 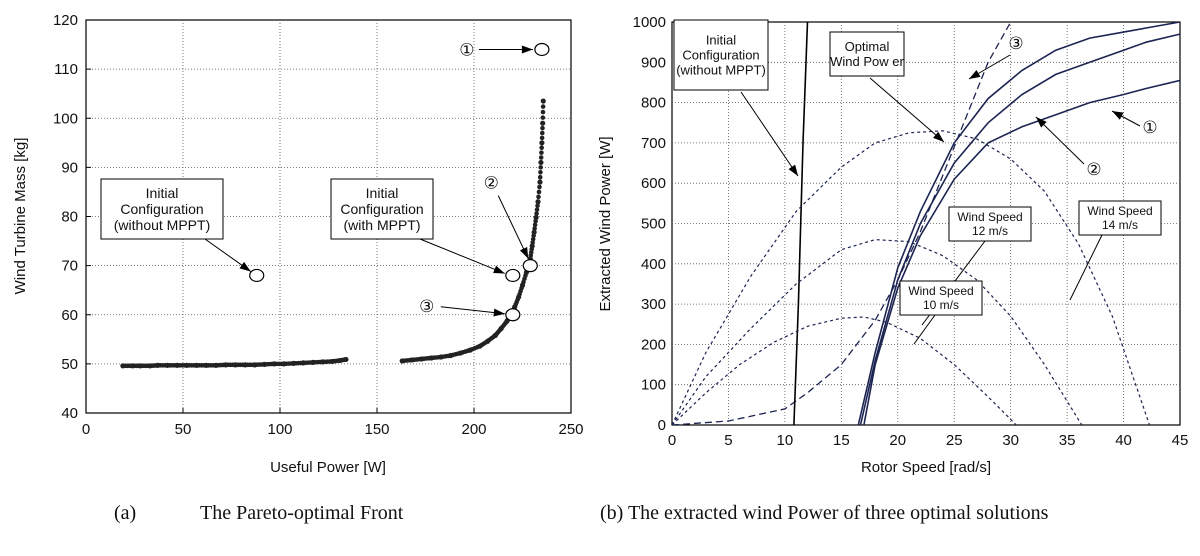 I want to click on y-tick-label: 70, so click(x=69, y=266).